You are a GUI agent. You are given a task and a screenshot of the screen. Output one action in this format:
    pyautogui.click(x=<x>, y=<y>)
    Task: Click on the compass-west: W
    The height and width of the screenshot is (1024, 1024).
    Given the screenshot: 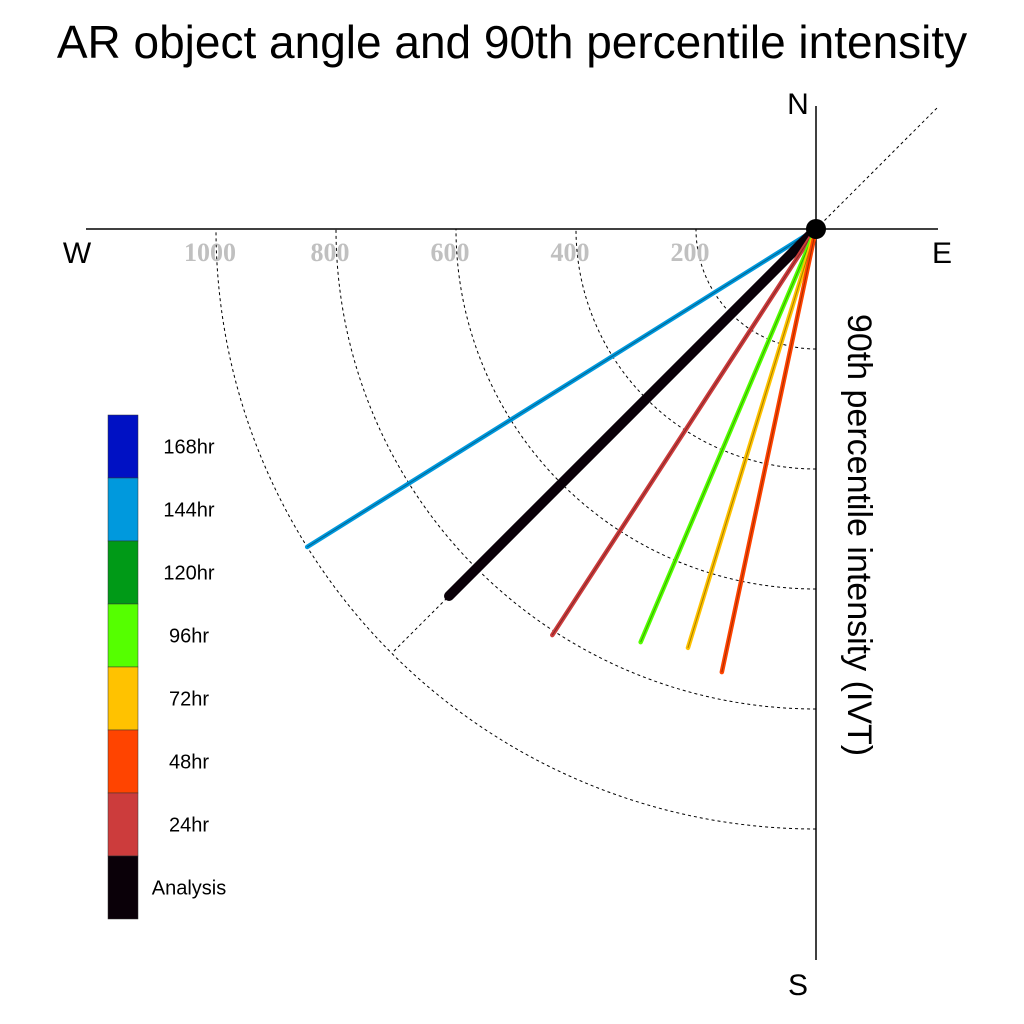 What is the action you would take?
    pyautogui.click(x=77, y=253)
    